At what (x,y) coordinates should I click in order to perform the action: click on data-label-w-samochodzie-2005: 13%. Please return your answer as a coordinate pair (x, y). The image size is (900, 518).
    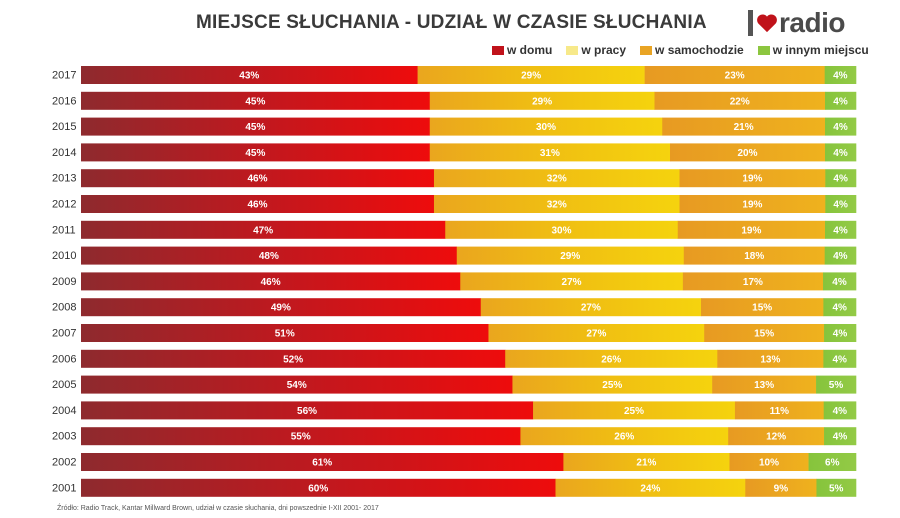
    Looking at the image, I should click on (764, 385).